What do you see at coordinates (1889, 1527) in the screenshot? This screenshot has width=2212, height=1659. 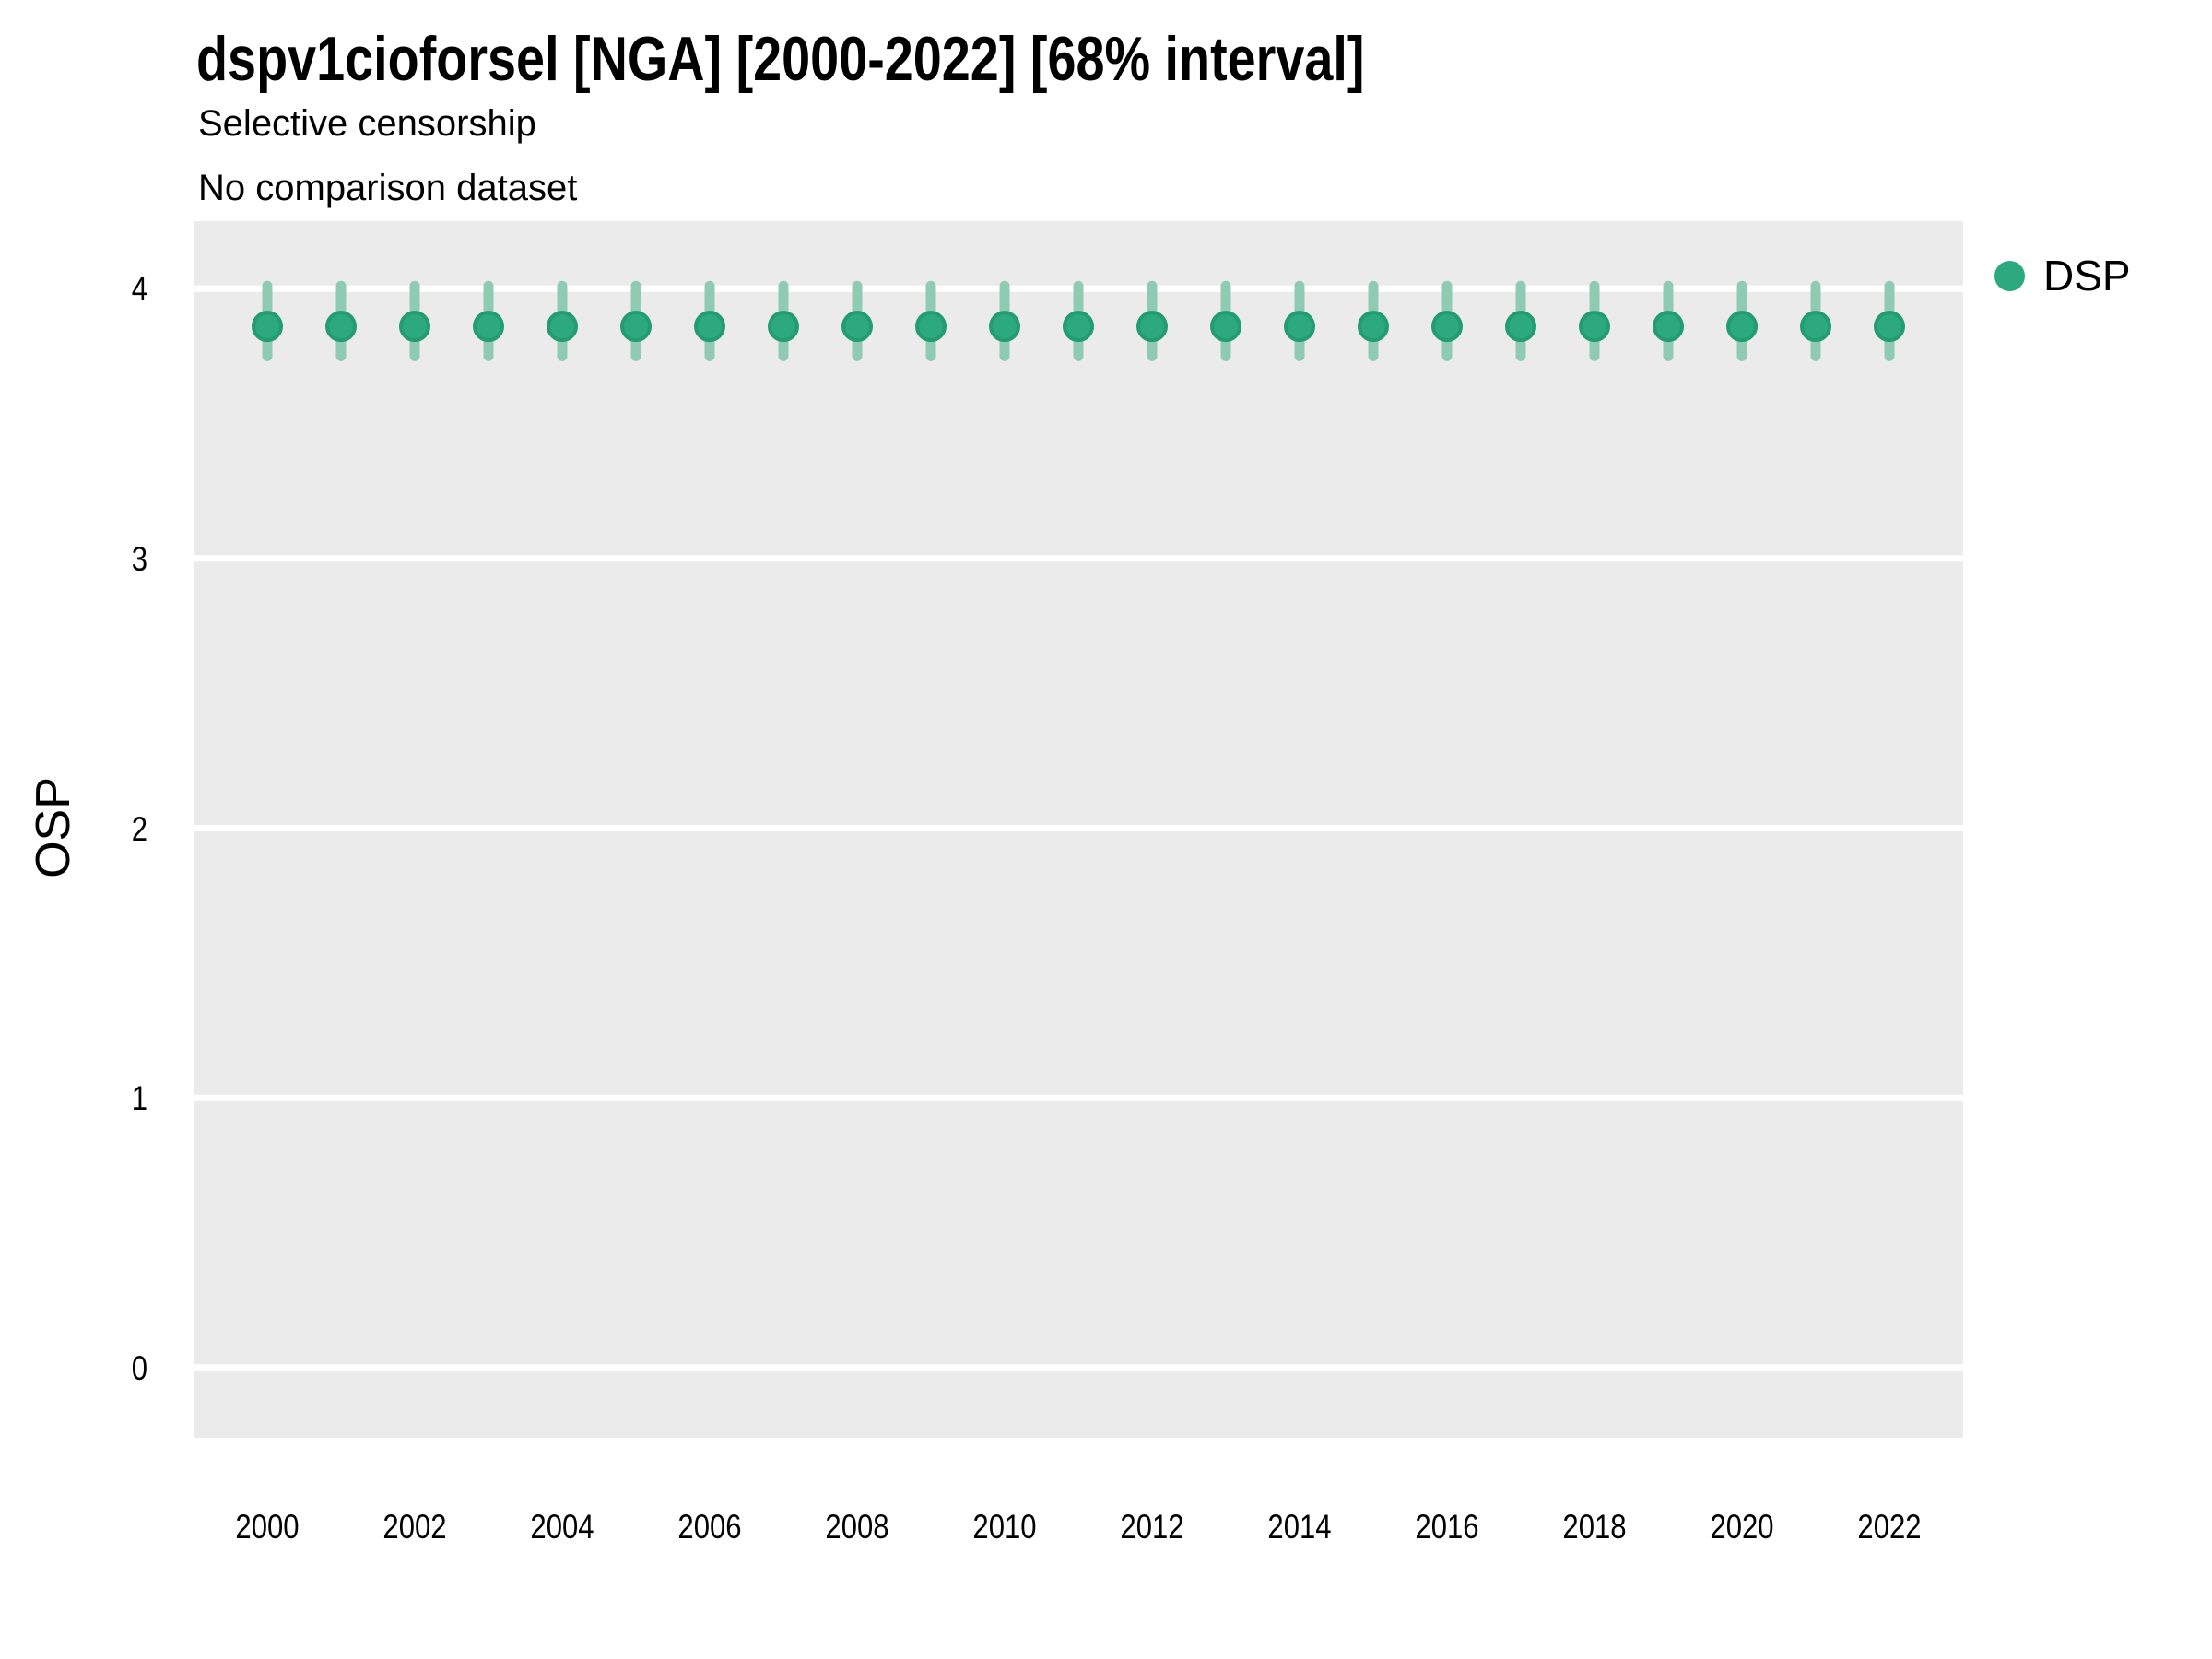 I see `x-tick-label-2022: 2022` at bounding box center [1889, 1527].